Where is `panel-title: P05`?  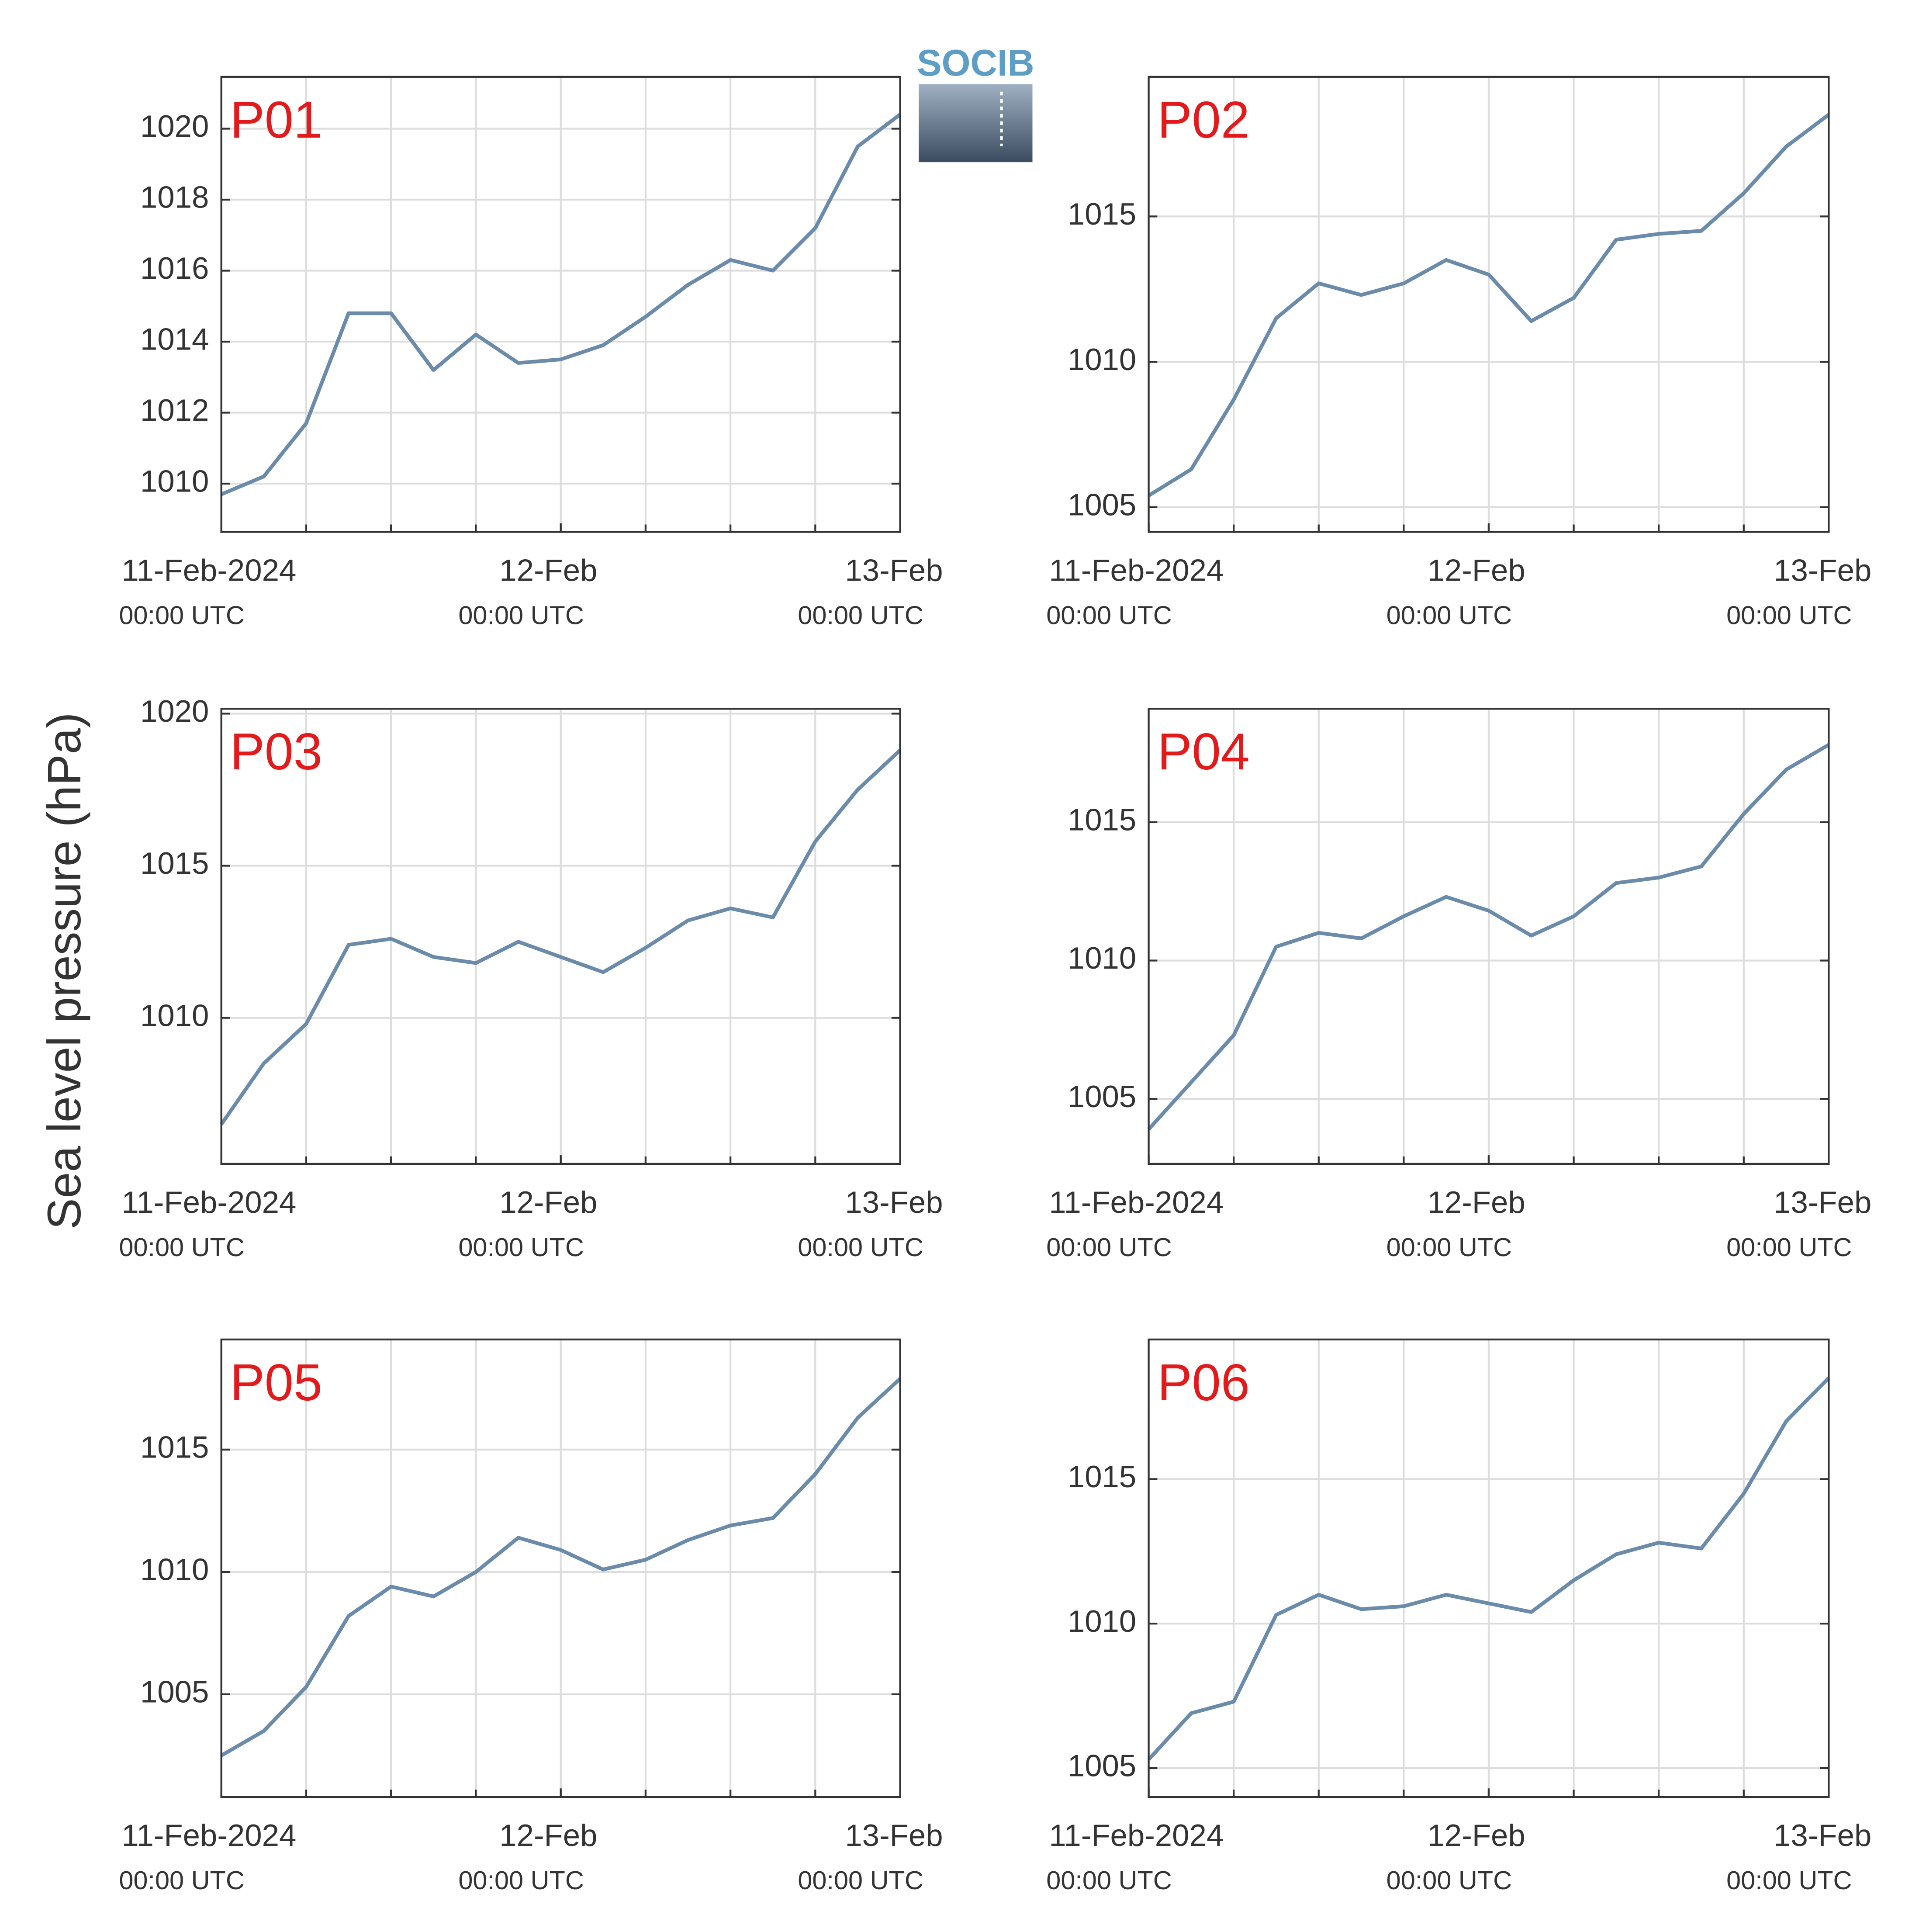
panel-title: P05 is located at coordinates (276, 1383).